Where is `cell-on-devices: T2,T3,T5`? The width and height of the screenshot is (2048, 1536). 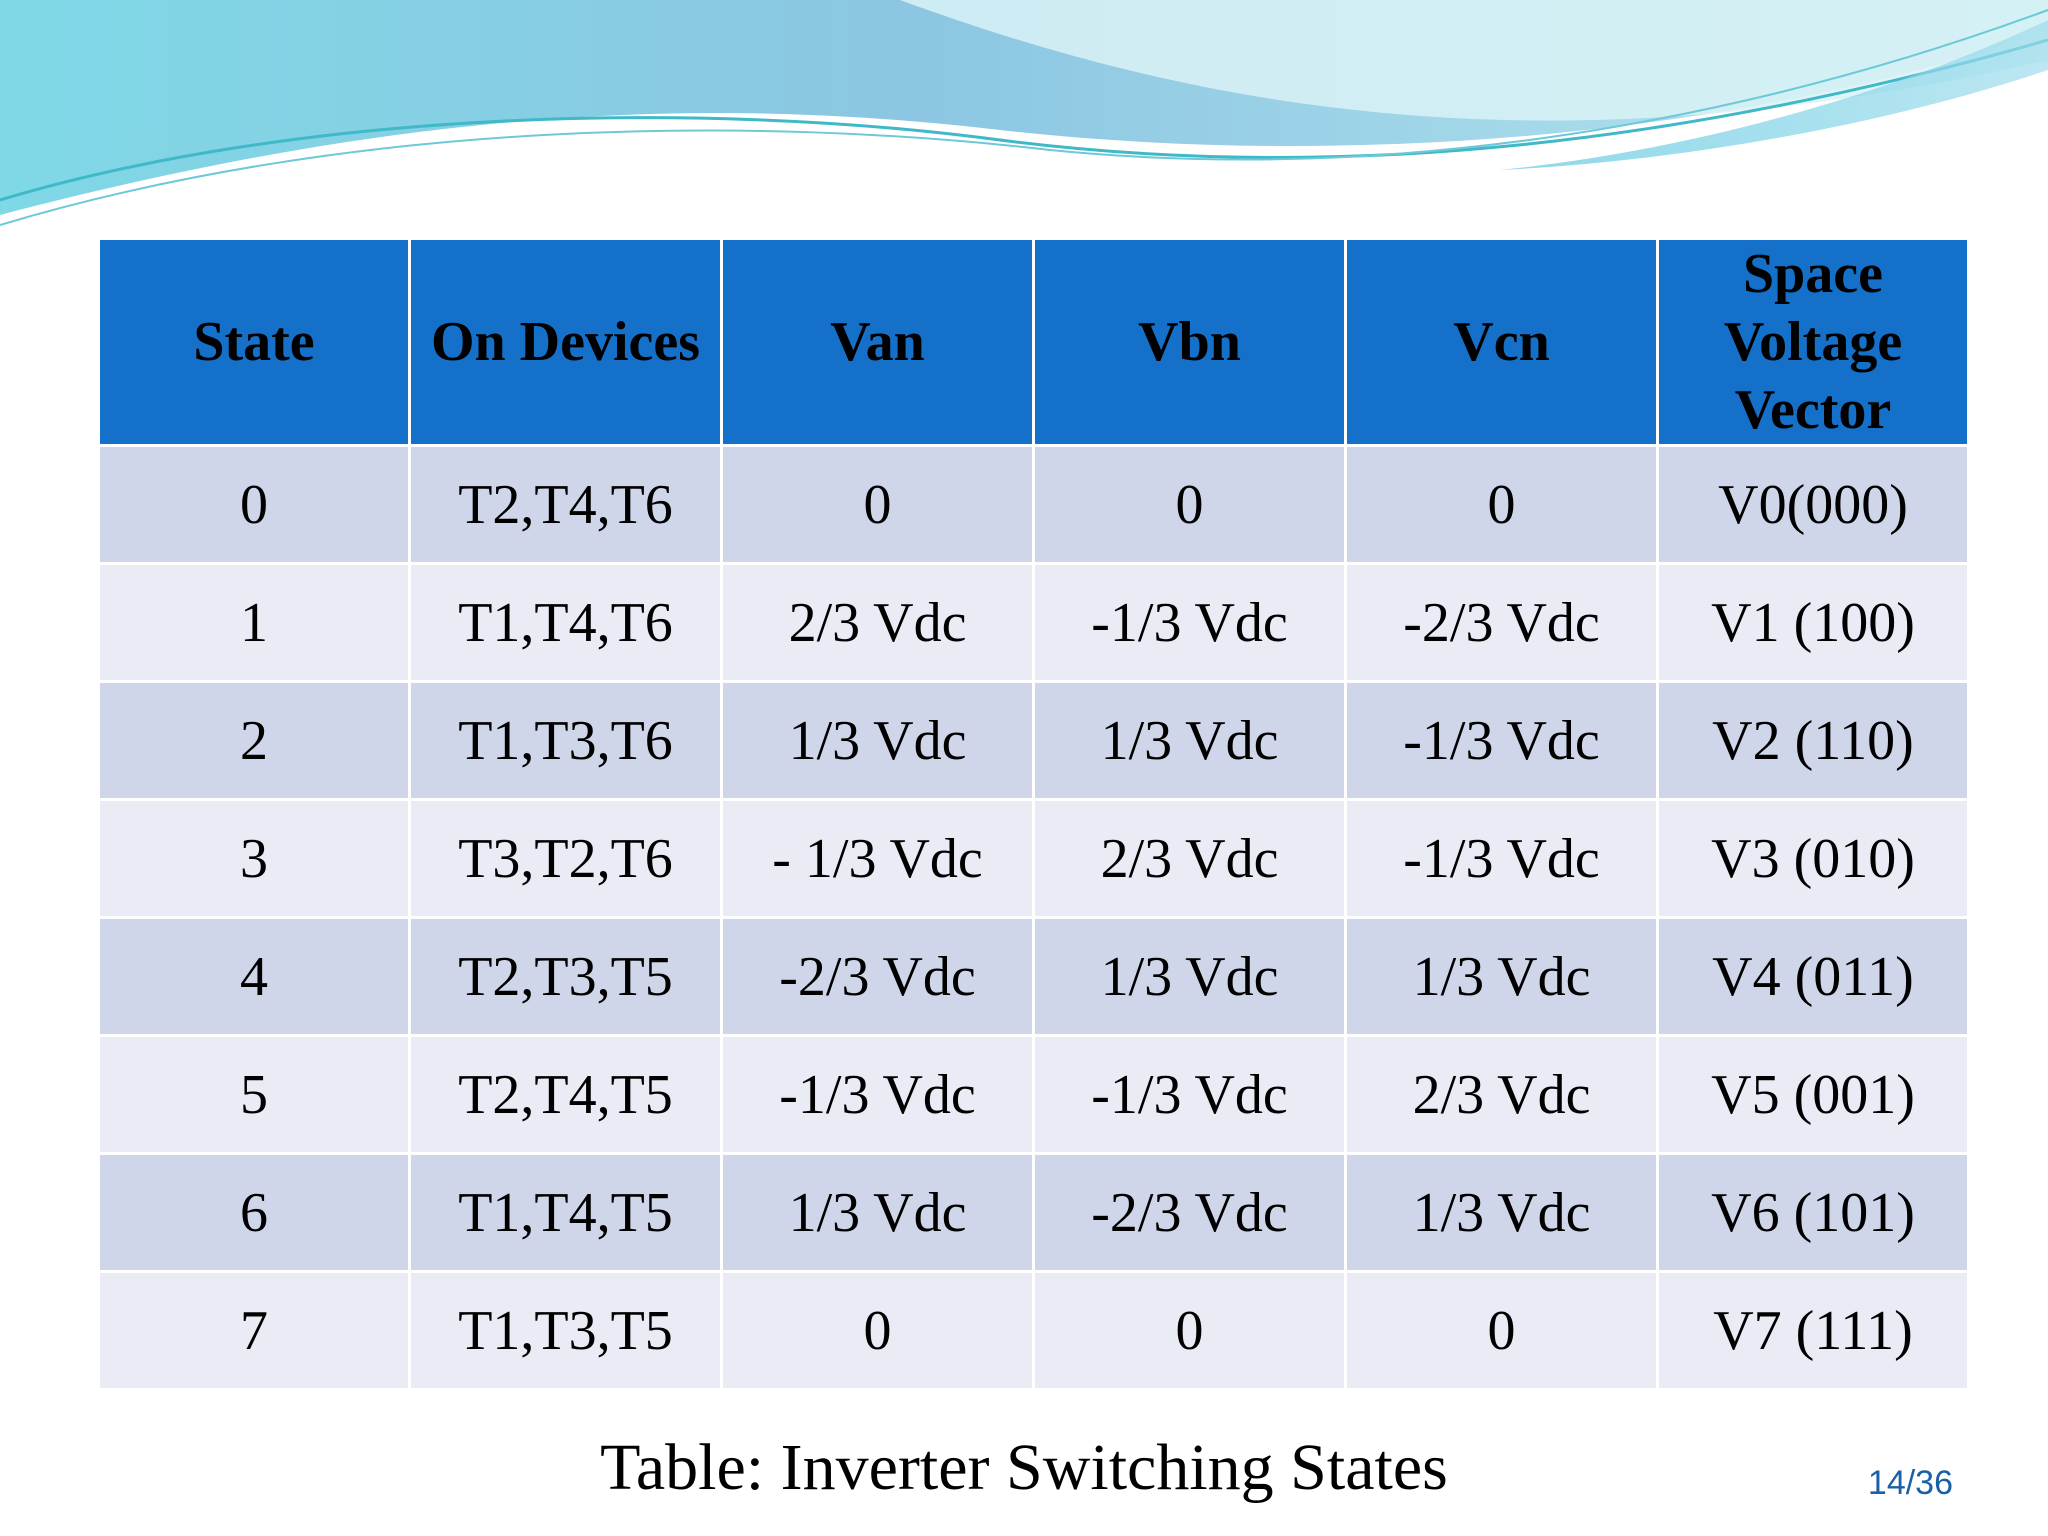 cell-on-devices: T2,T3,T5 is located at coordinates (565, 976).